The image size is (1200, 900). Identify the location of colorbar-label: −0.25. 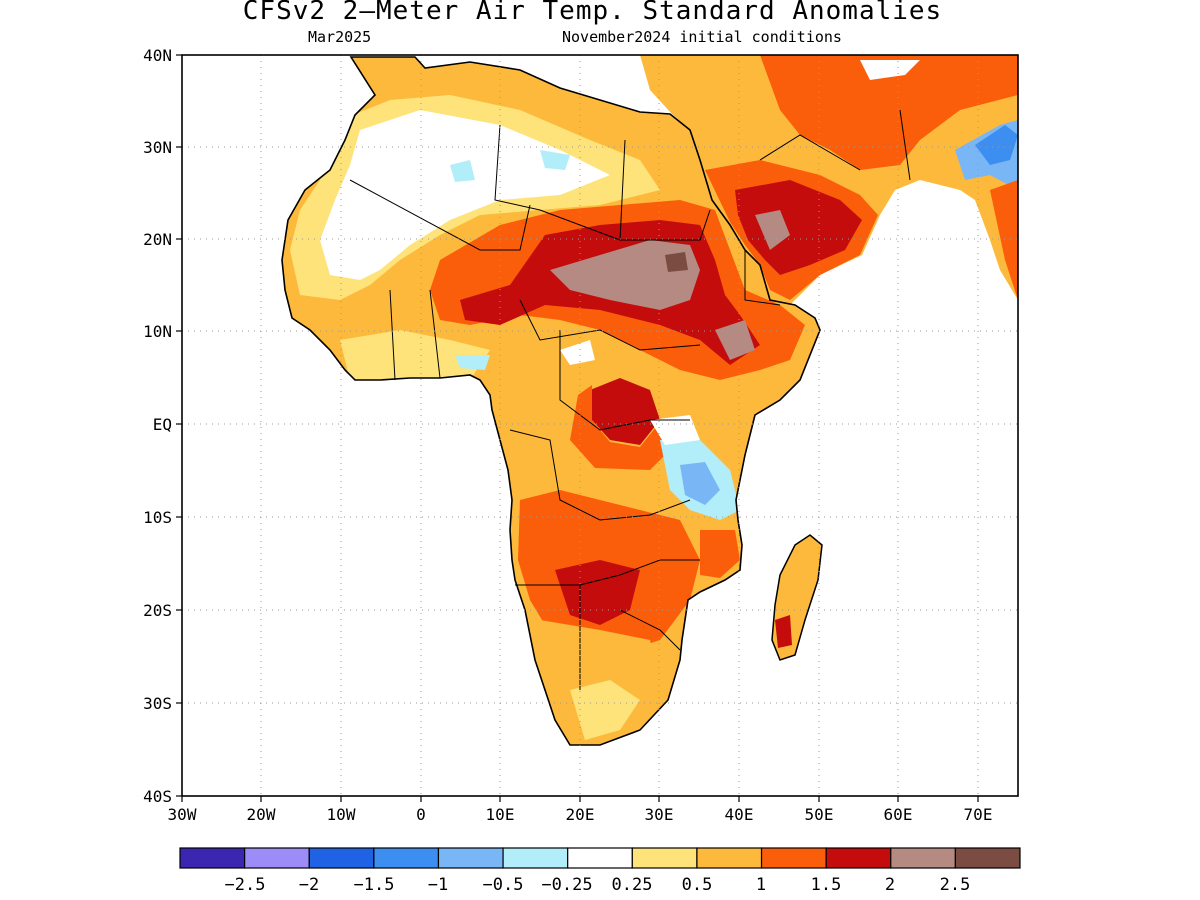
(566, 885).